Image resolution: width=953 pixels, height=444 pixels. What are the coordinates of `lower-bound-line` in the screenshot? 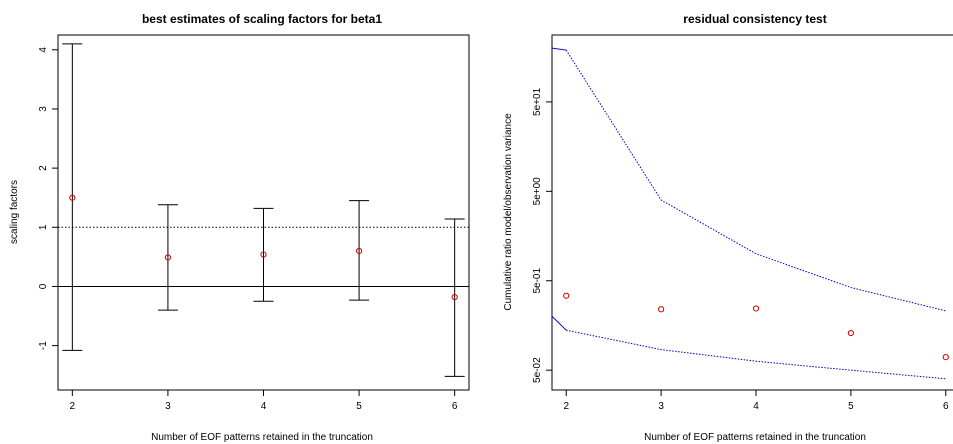 It's located at (756, 354).